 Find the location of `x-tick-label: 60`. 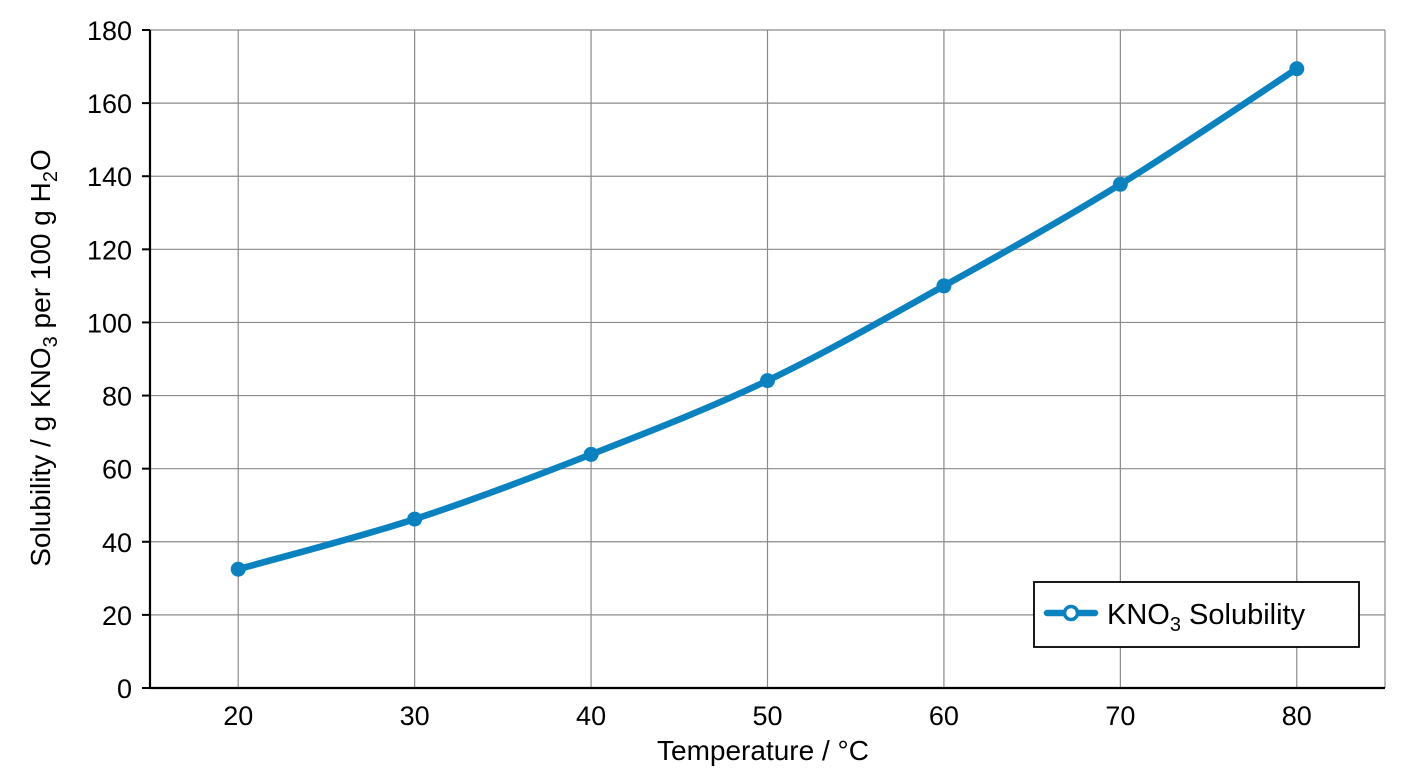

x-tick-label: 60 is located at coordinates (944, 716).